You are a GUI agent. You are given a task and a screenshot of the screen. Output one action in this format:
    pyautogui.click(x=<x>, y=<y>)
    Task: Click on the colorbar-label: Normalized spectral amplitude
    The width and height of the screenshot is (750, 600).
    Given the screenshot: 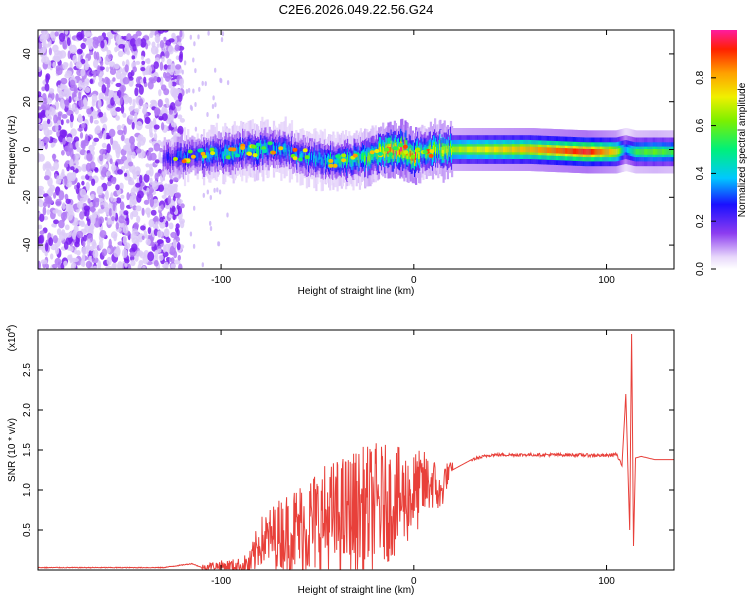 What is the action you would take?
    pyautogui.click(x=742, y=149)
    